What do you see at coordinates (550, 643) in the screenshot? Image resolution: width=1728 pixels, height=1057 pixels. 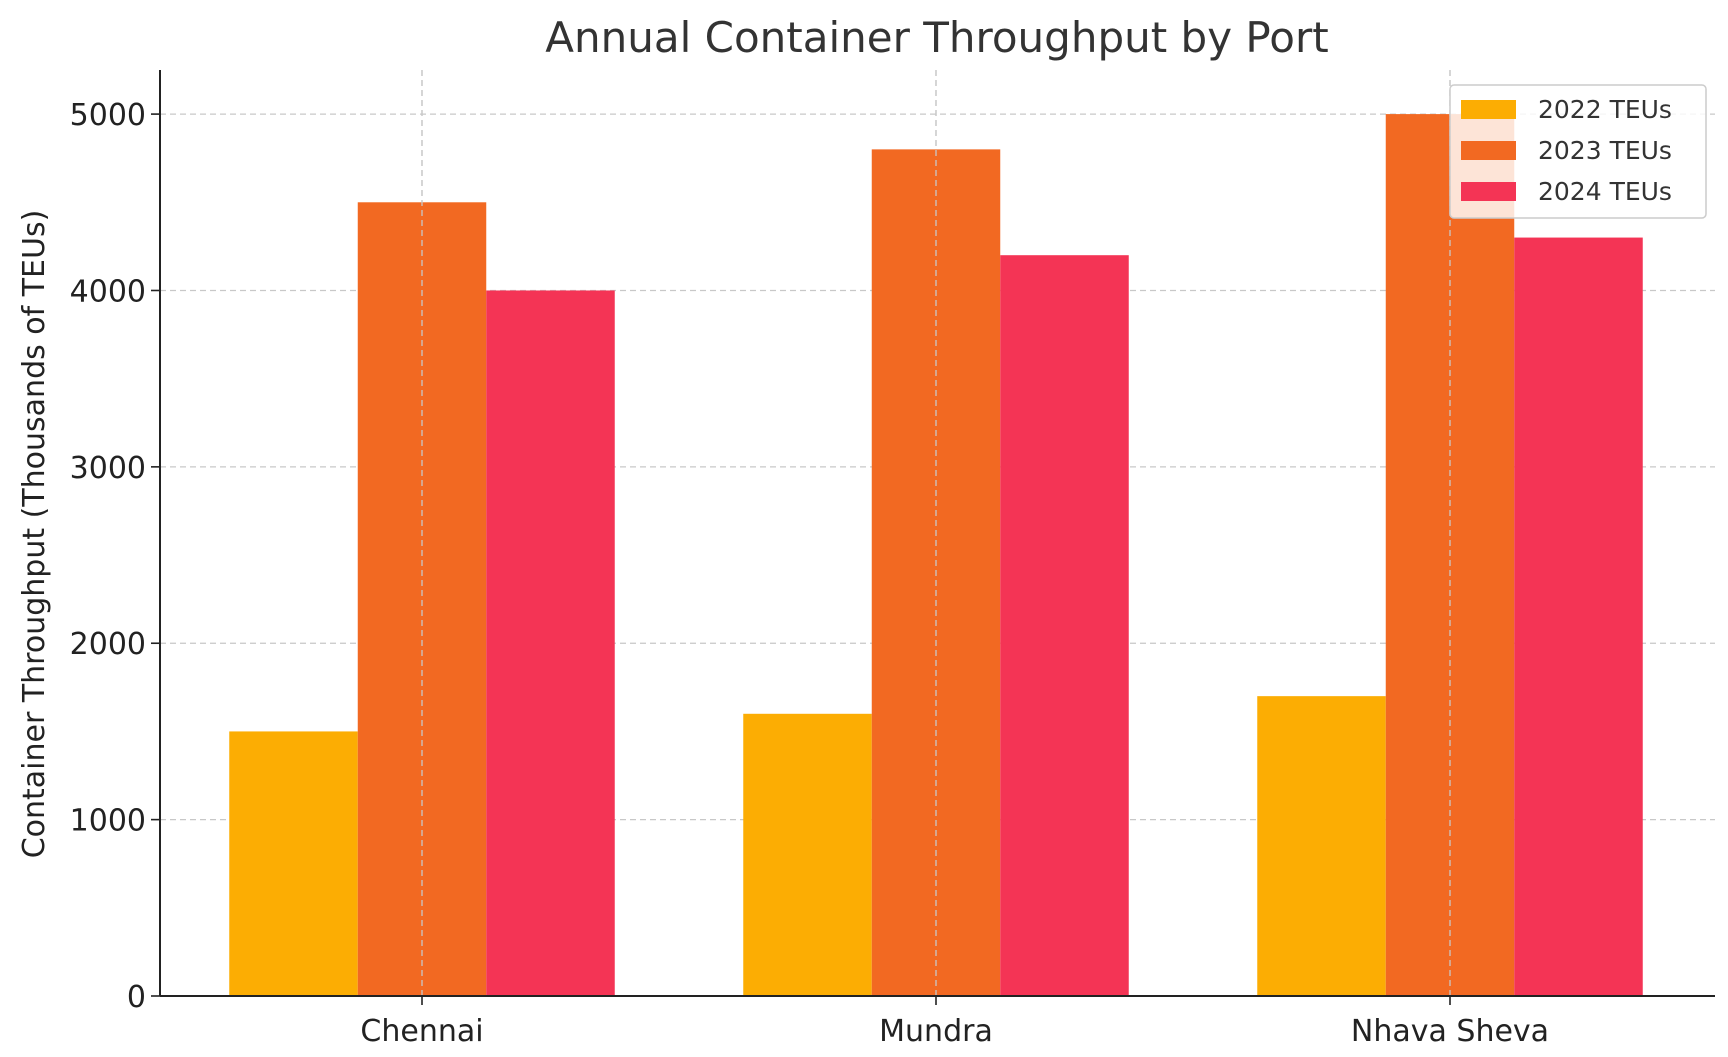 I see `bar-chennai-2024` at bounding box center [550, 643].